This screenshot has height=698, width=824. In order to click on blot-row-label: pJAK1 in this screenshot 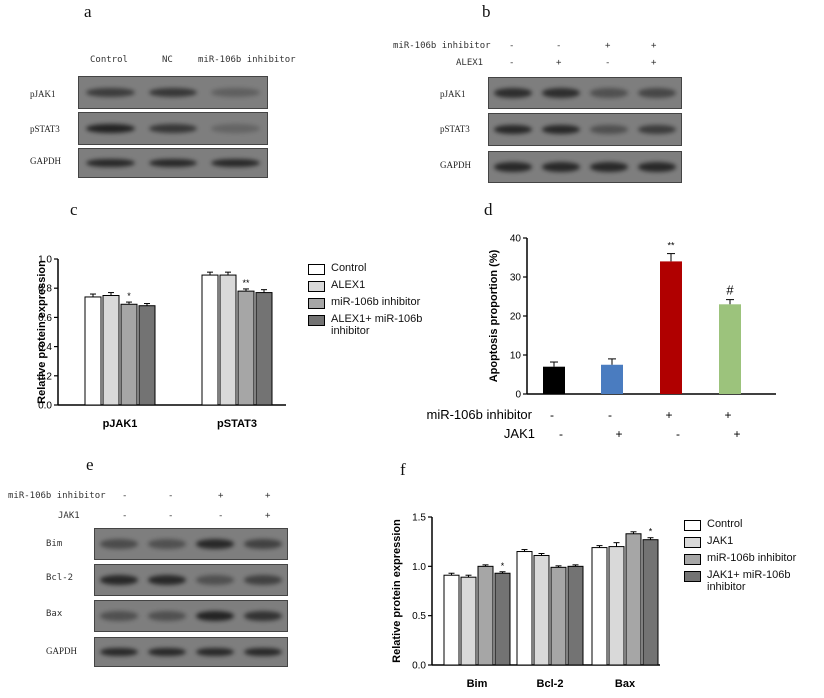, I will do `click(43, 94)`.